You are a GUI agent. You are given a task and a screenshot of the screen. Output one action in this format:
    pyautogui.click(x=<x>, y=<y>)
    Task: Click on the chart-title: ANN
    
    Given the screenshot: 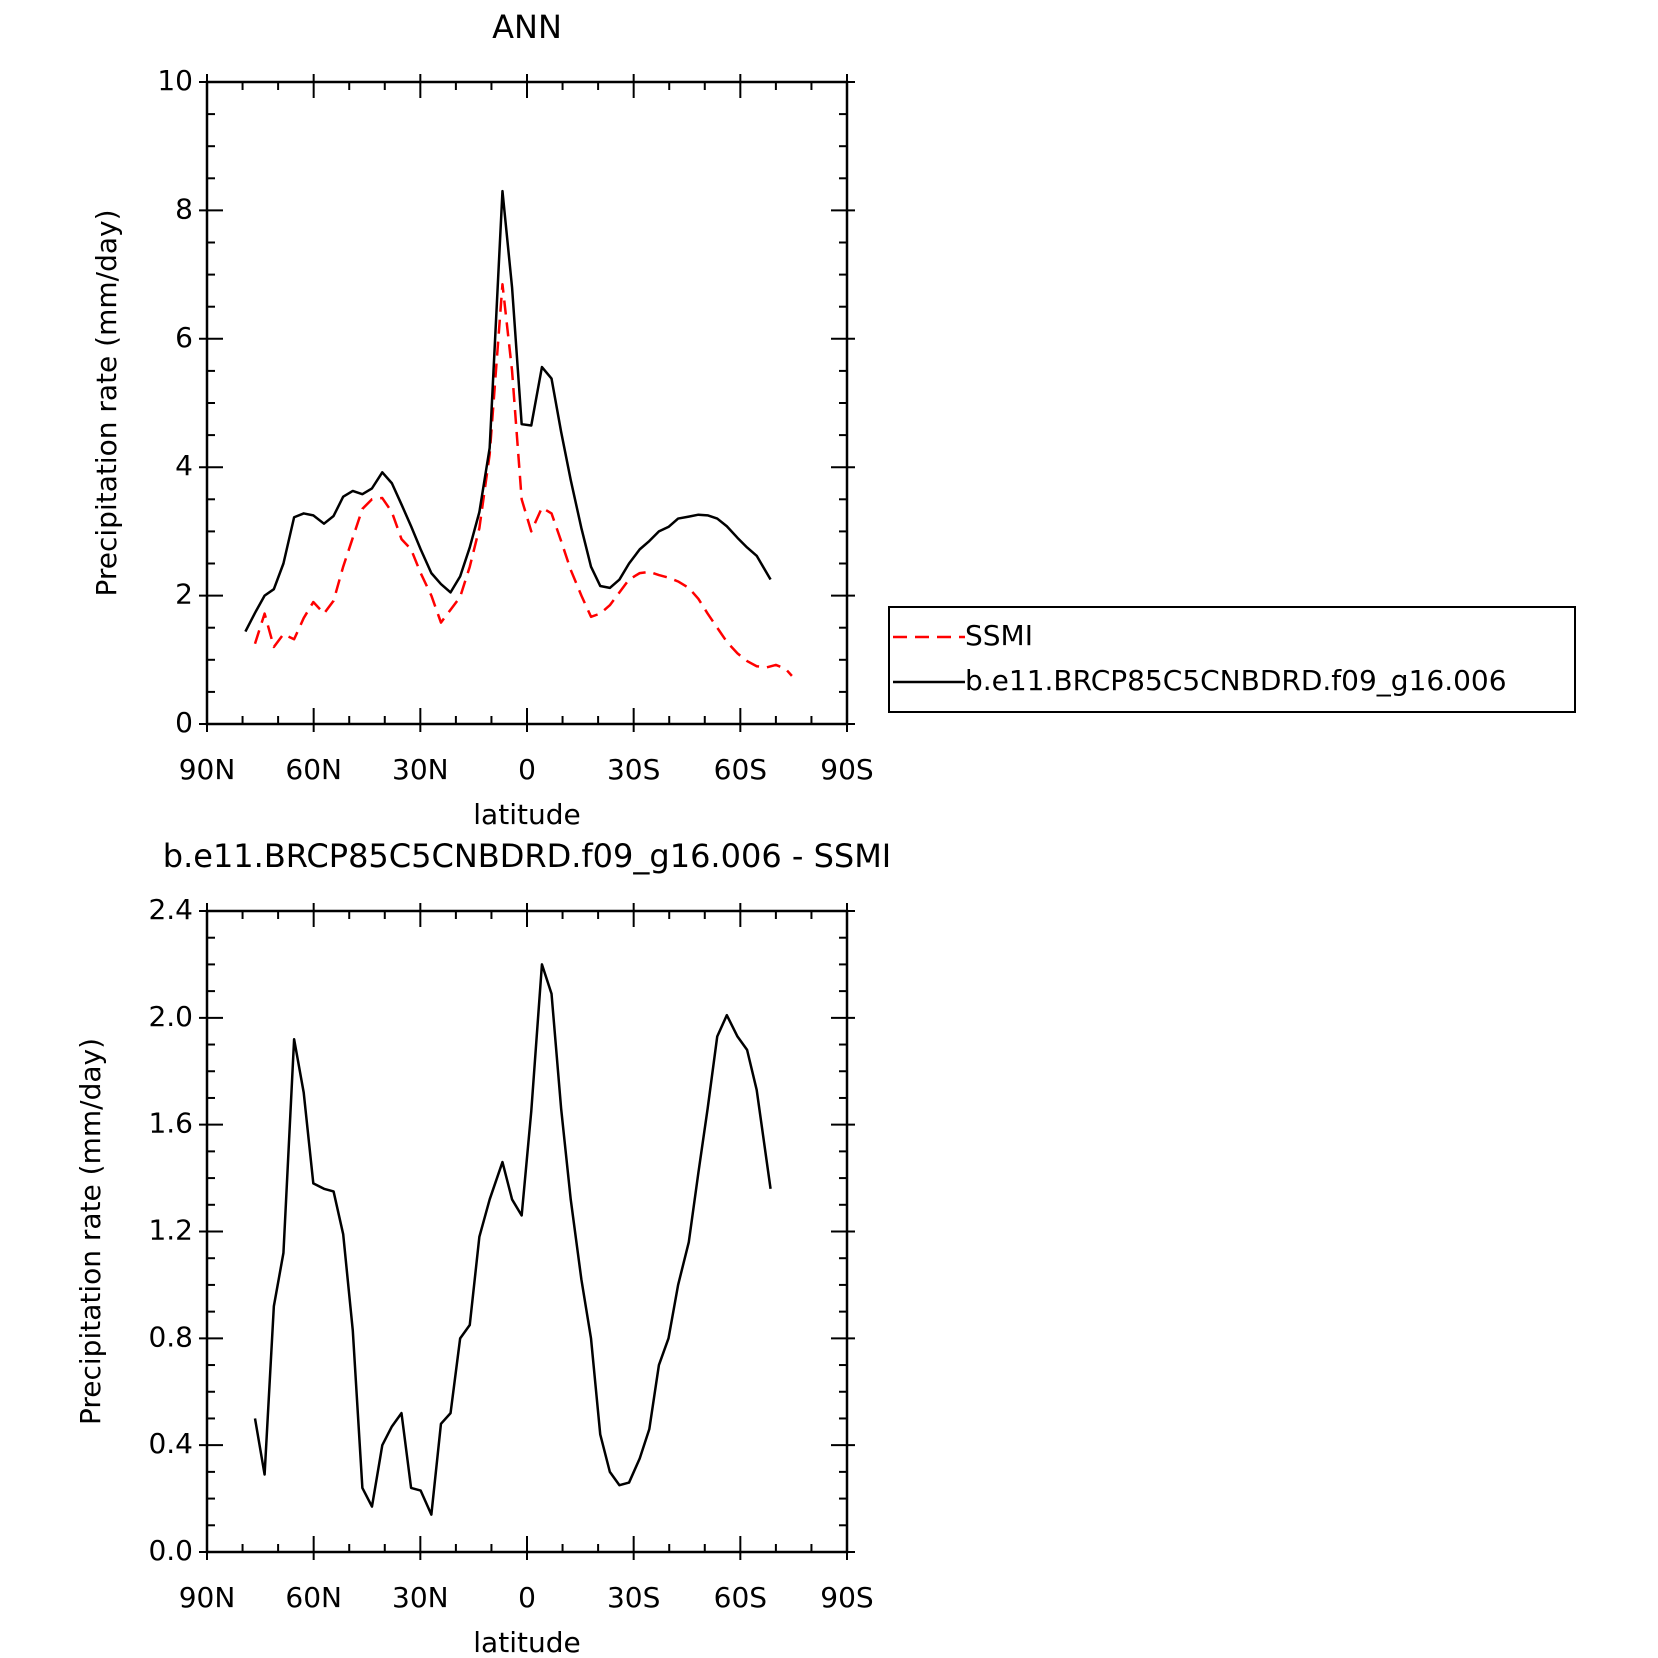 What is the action you would take?
    pyautogui.click(x=527, y=27)
    